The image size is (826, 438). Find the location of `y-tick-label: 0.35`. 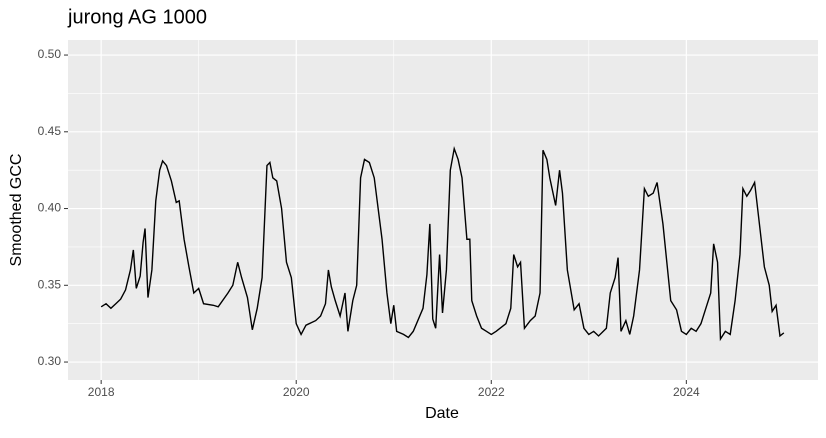

y-tick-label: 0.35 is located at coordinates (50, 284).